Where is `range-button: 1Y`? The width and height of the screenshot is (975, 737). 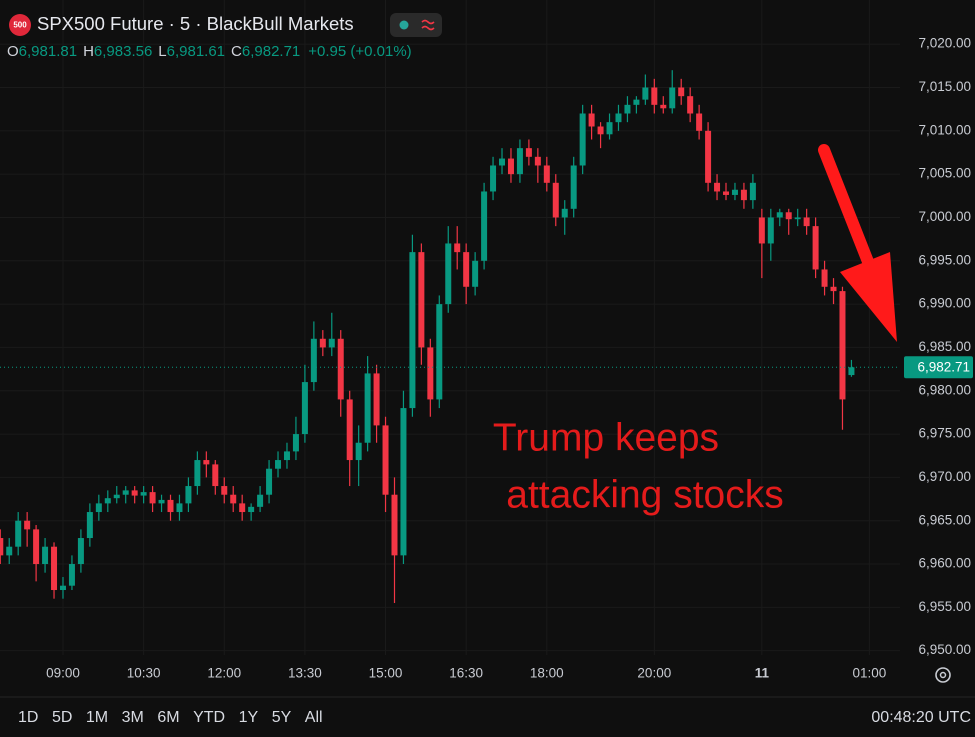
range-button: 1Y is located at coordinates (249, 717).